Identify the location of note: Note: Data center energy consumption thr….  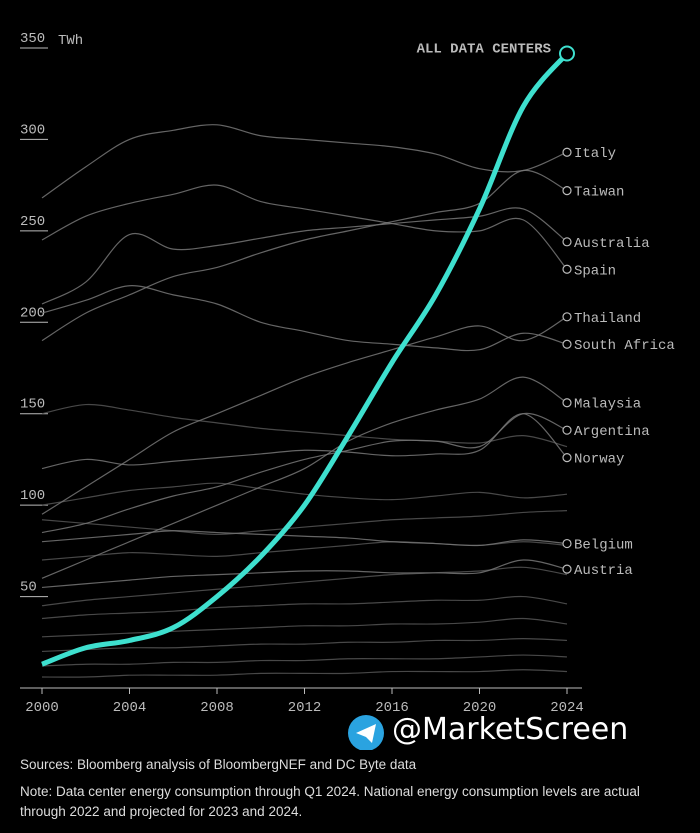
(330, 801).